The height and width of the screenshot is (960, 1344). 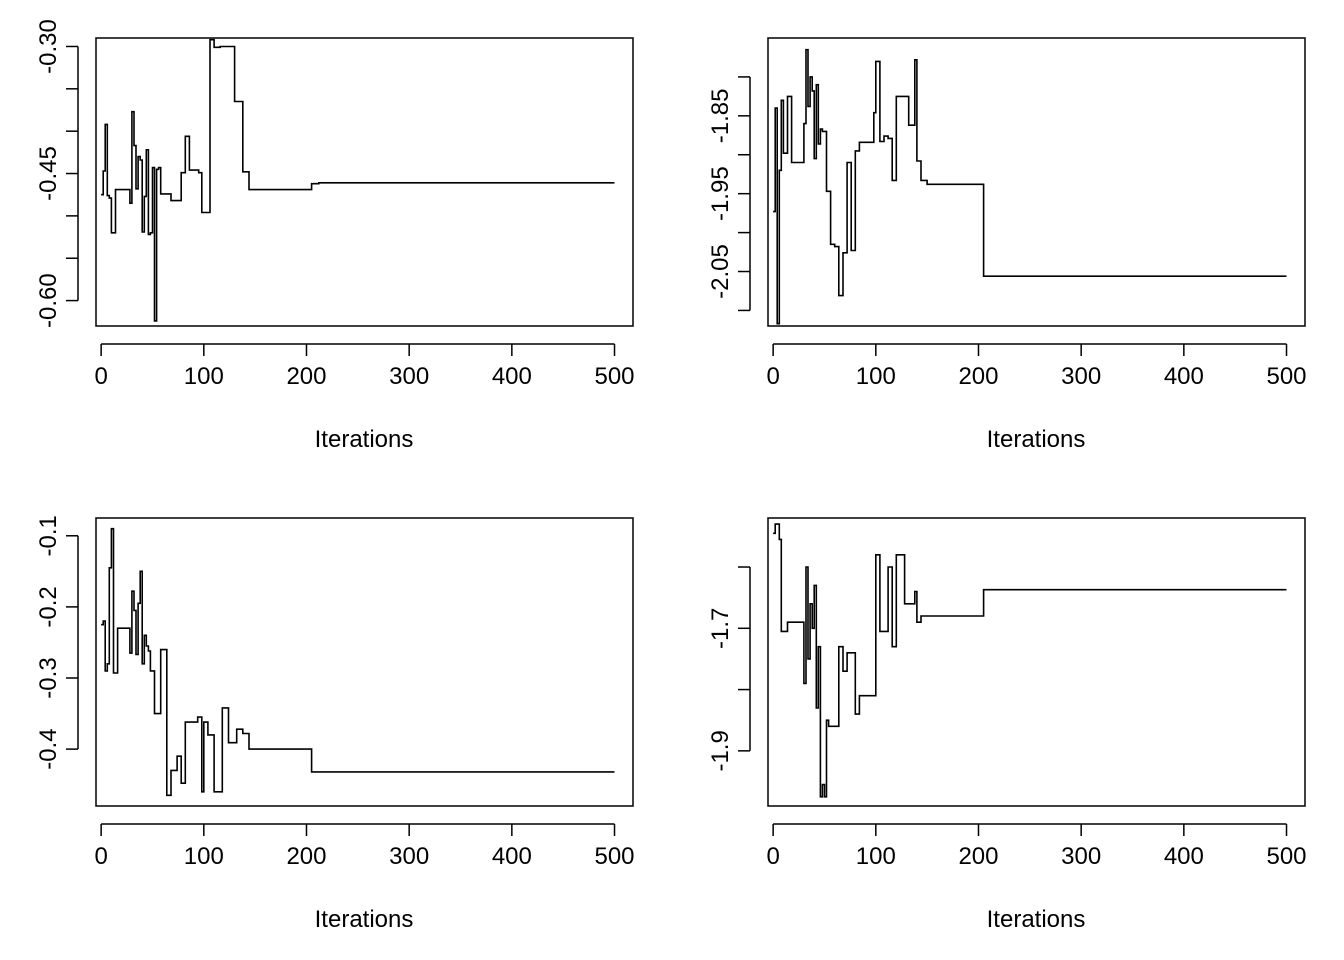 I want to click on y-tick-label: -0.1, so click(x=48, y=535).